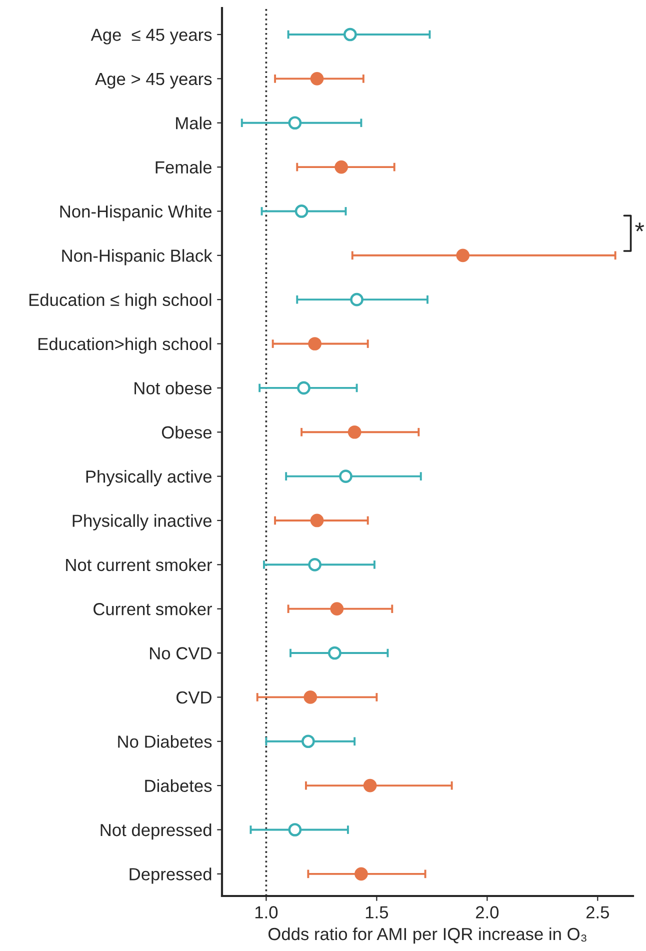  I want to click on y-tick-label: Education ≤ high school, so click(120, 301).